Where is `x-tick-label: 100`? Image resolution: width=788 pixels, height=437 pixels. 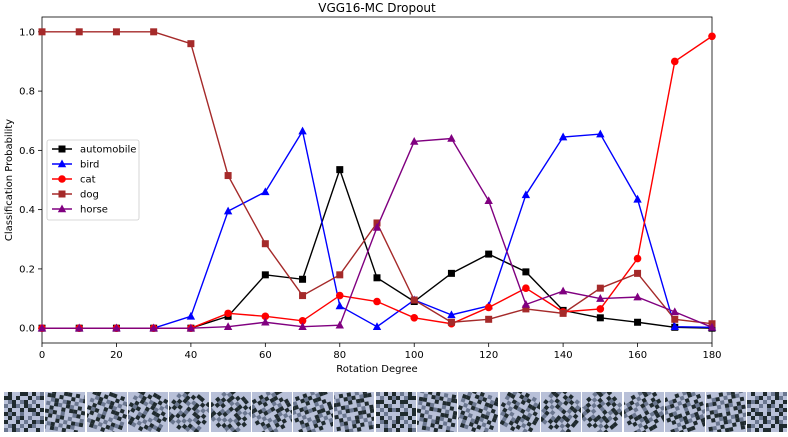 x-tick-label: 100 is located at coordinates (414, 355).